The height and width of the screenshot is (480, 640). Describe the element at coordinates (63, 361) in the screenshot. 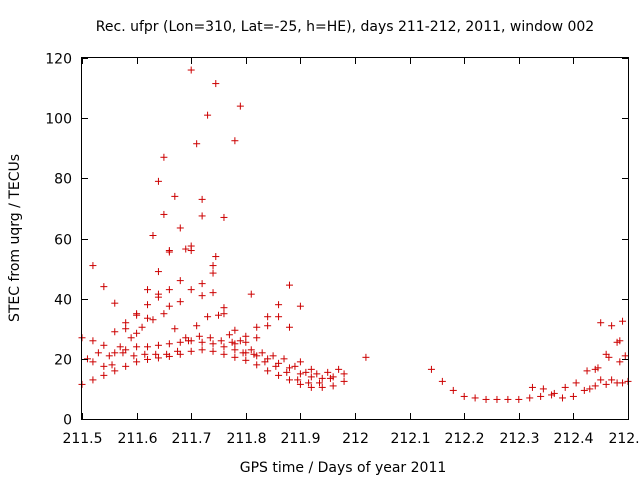

I see `y-tick-label: 20` at that location.